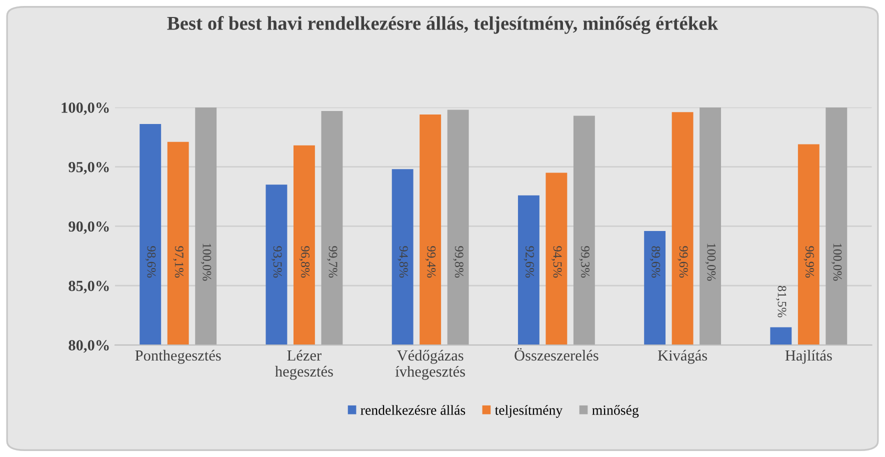 This screenshot has height=457, width=885. What do you see at coordinates (88, 227) in the screenshot?
I see `y-tick-label: 90,0%` at bounding box center [88, 227].